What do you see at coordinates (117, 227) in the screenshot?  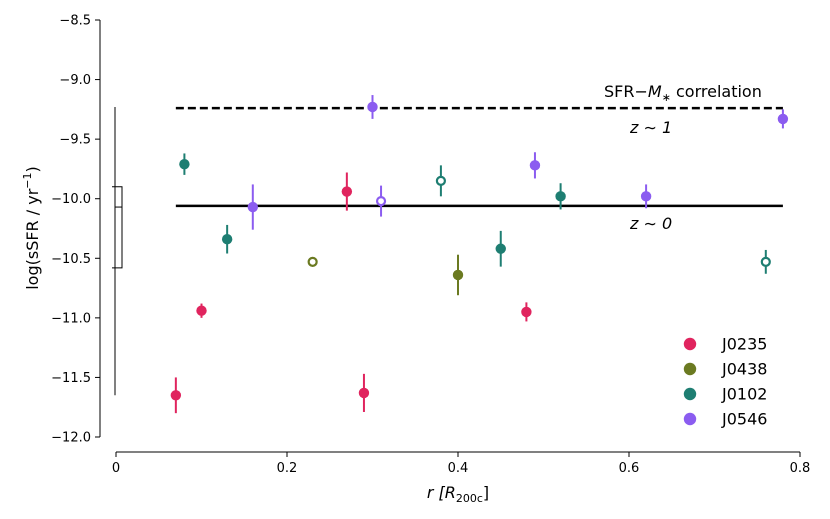 I see `bracket-inner` at bounding box center [117, 227].